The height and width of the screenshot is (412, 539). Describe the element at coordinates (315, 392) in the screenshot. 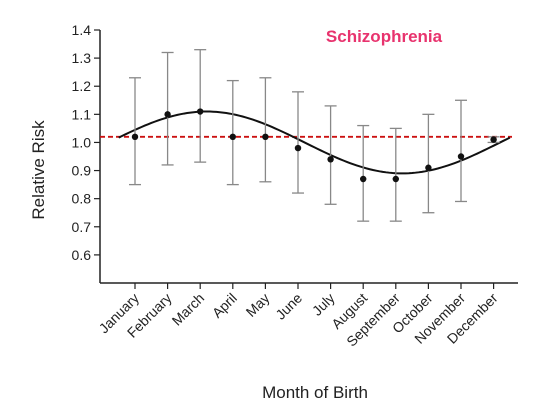

I see `x-axis-title: Month of Birth` at that location.